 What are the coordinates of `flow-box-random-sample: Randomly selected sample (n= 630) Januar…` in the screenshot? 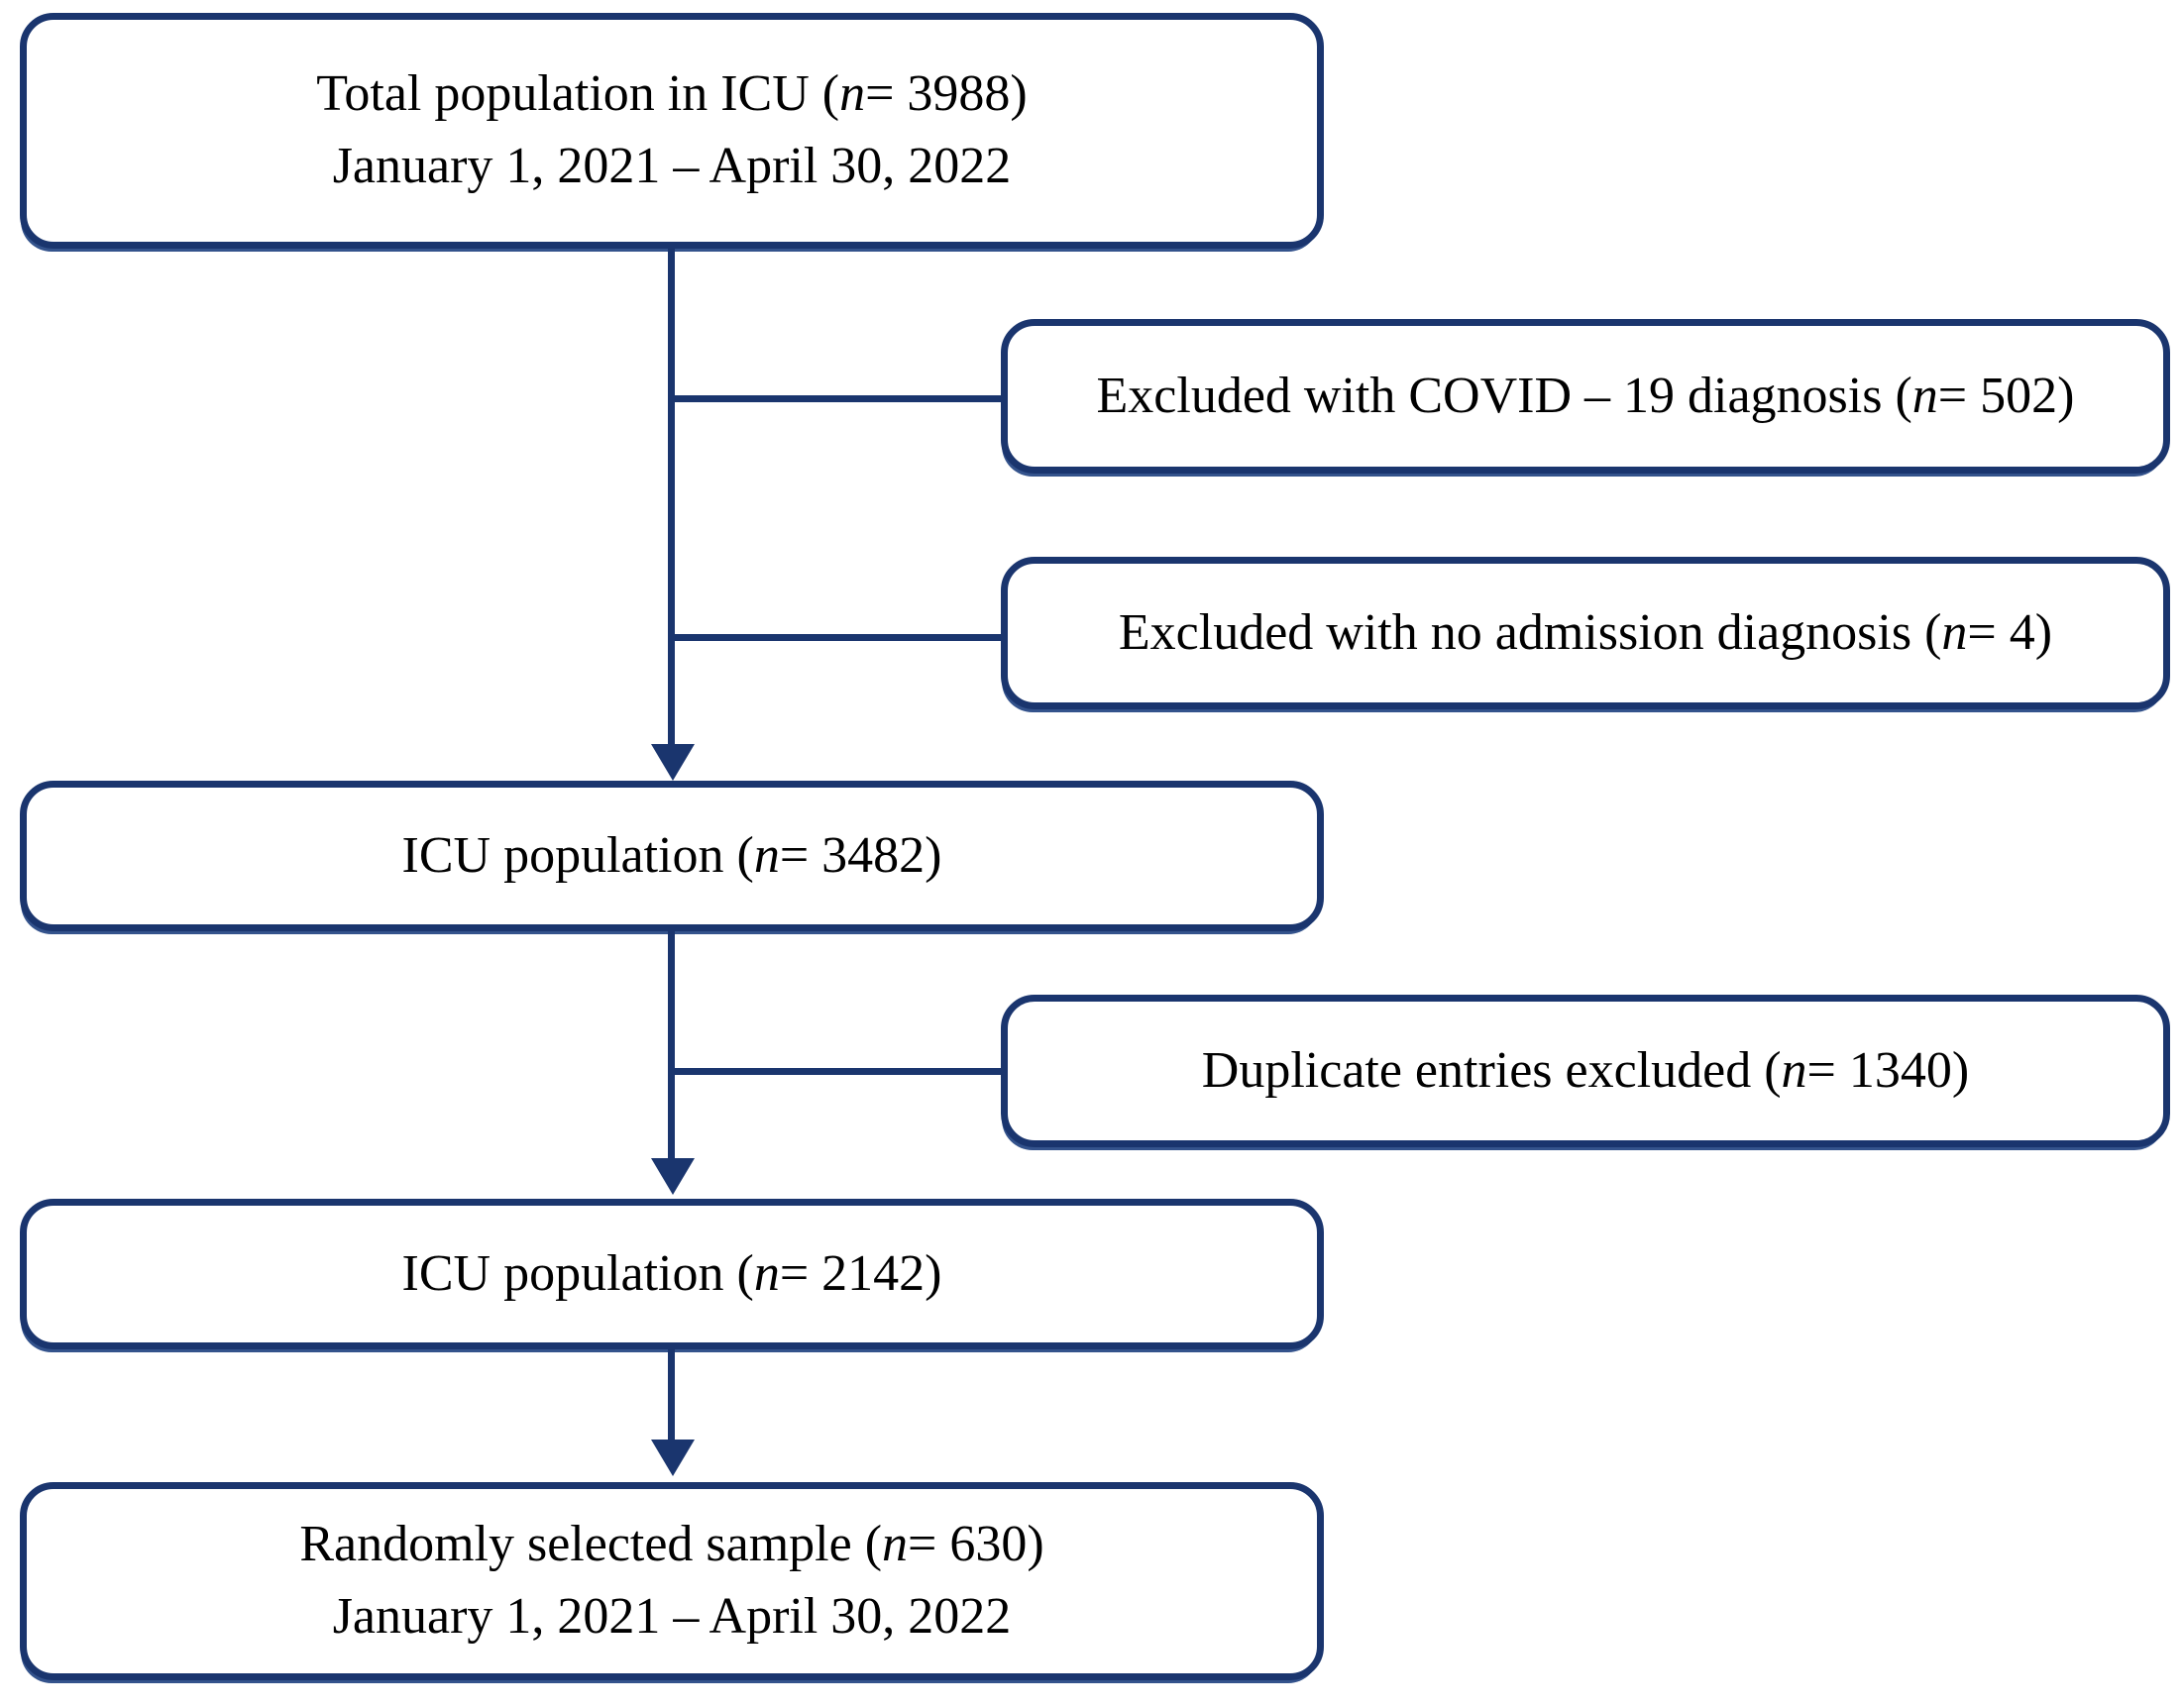 It's located at (672, 1581).